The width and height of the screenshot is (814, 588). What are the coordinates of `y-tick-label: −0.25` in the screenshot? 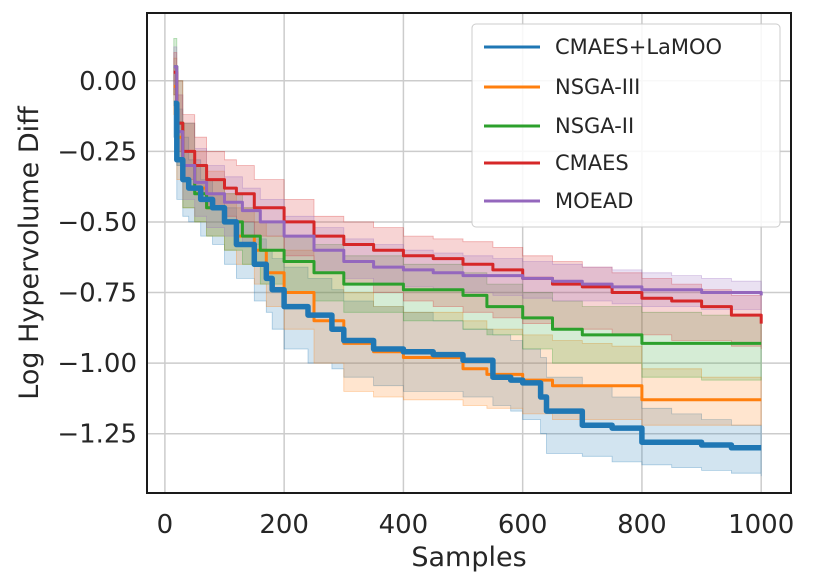 It's located at (97, 152).